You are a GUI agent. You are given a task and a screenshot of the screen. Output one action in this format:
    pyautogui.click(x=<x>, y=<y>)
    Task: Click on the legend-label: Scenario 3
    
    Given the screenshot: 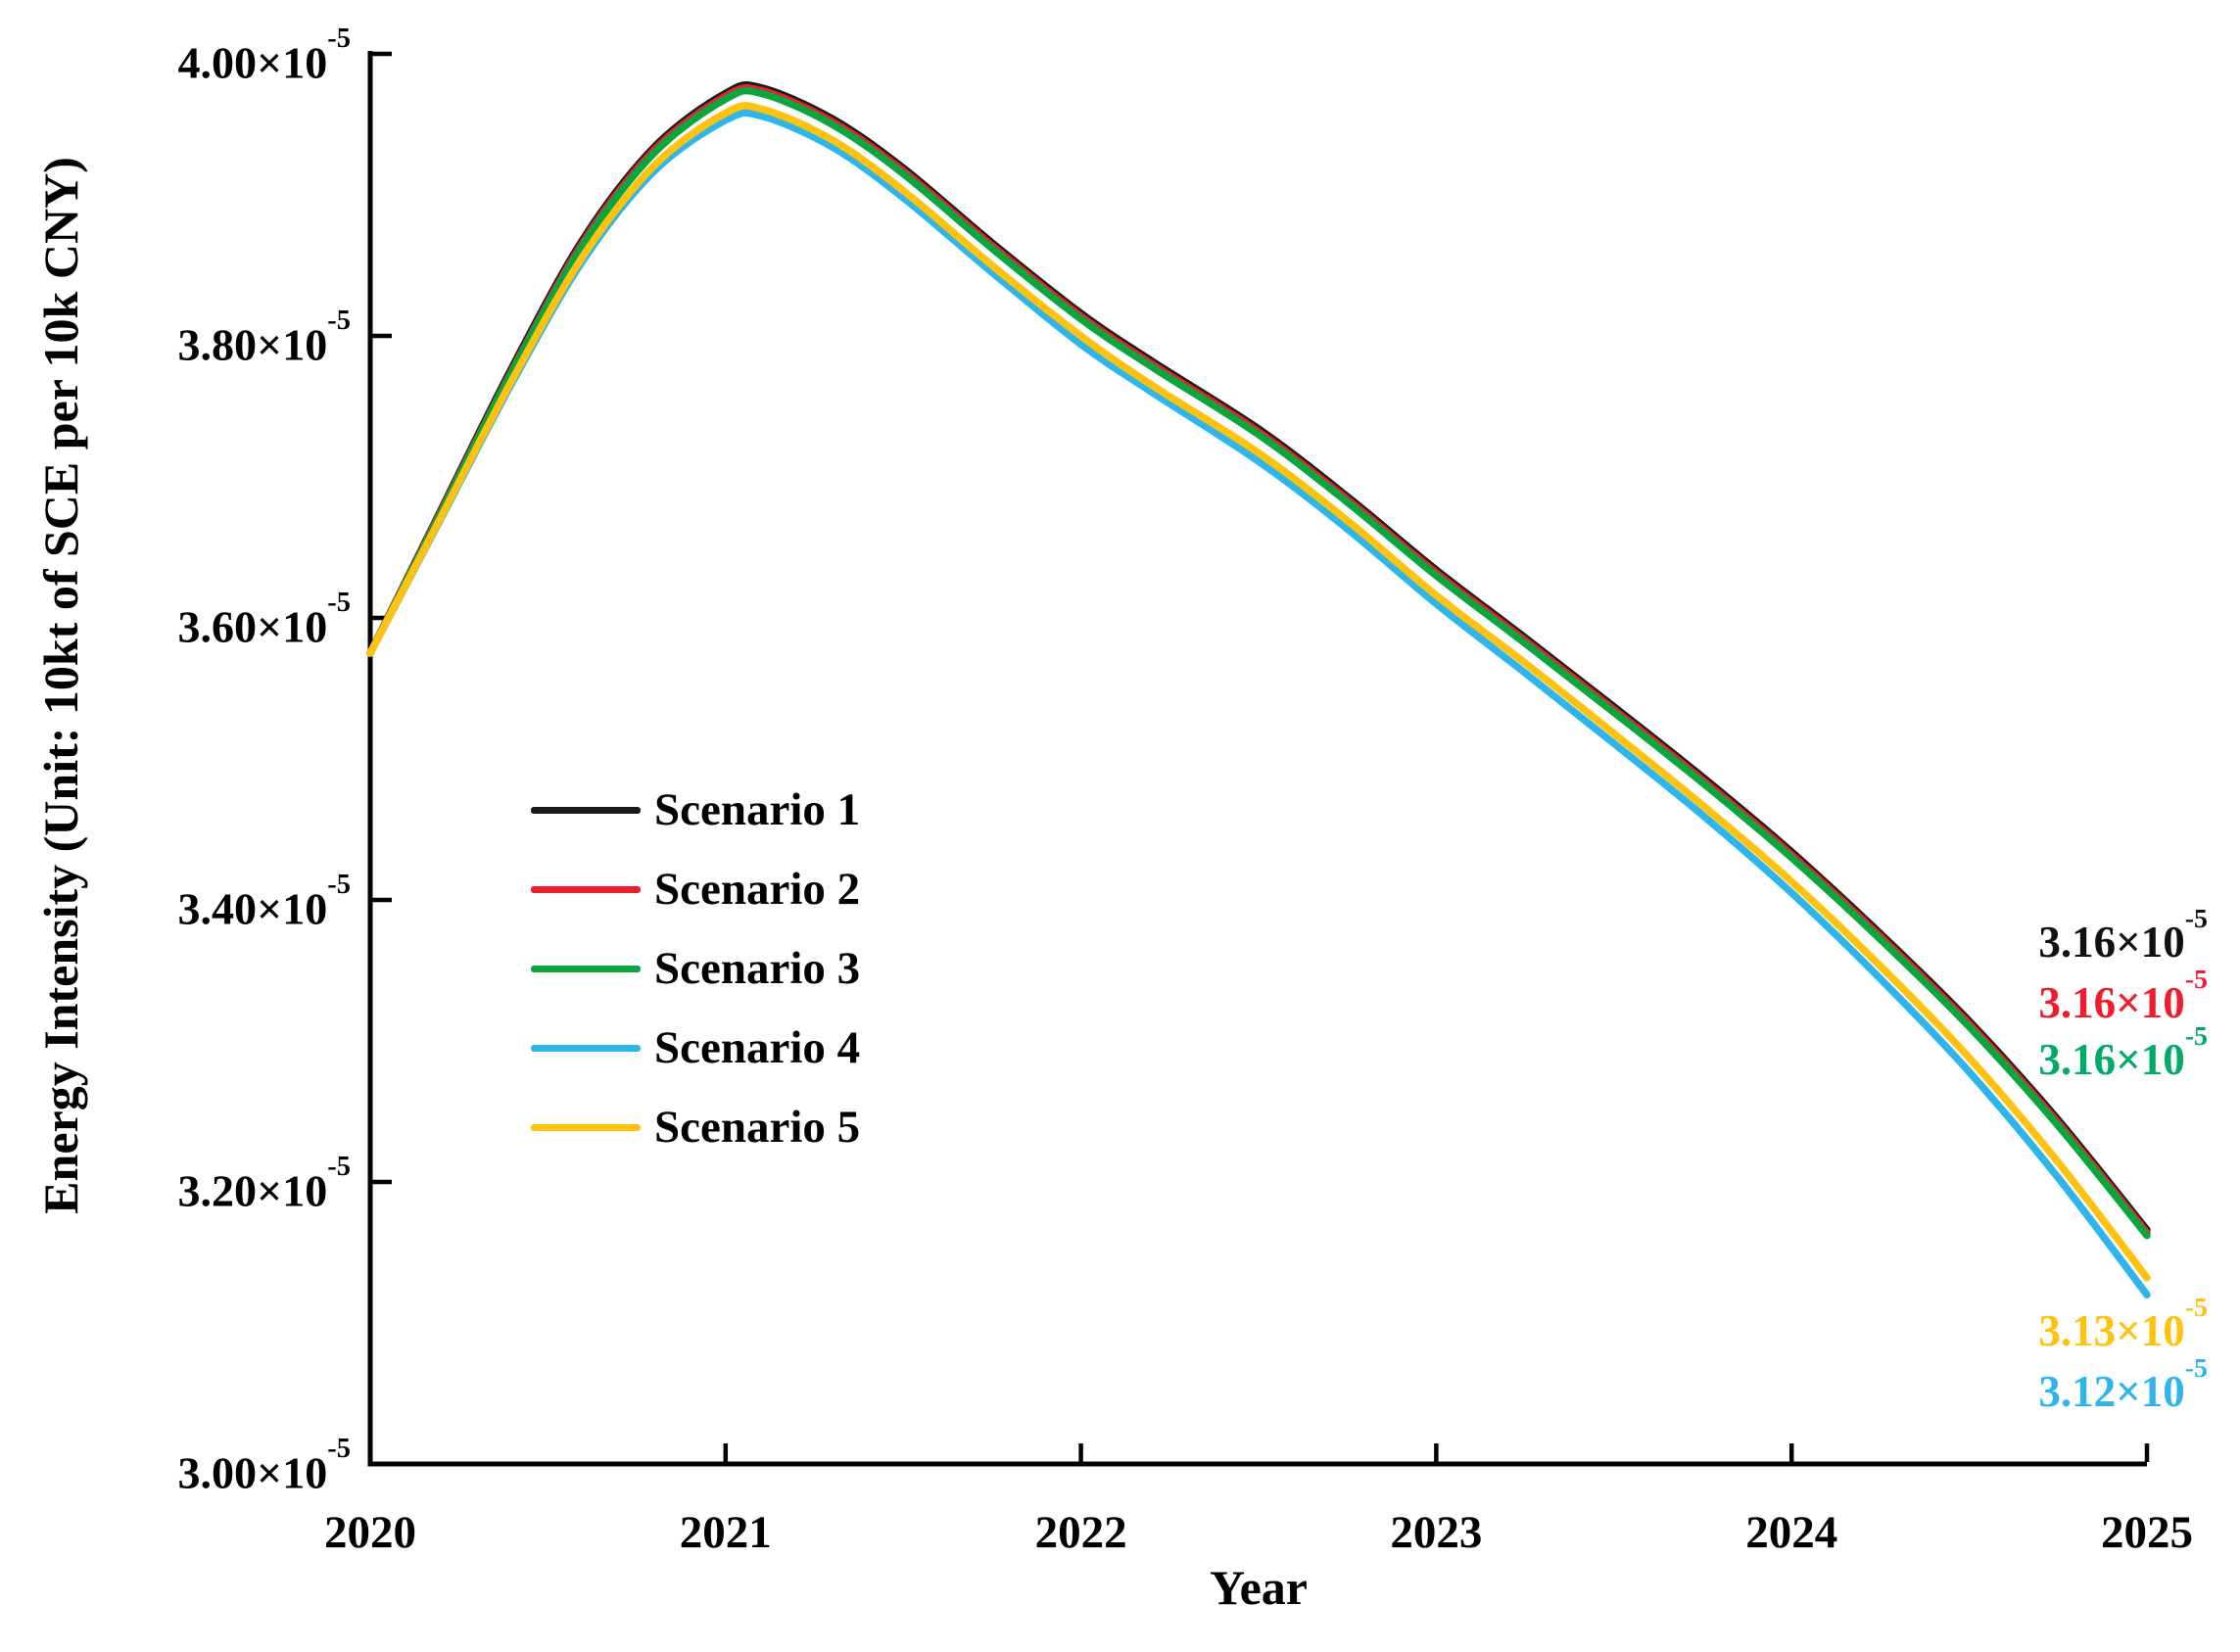 What is the action you would take?
    pyautogui.click(x=757, y=968)
    